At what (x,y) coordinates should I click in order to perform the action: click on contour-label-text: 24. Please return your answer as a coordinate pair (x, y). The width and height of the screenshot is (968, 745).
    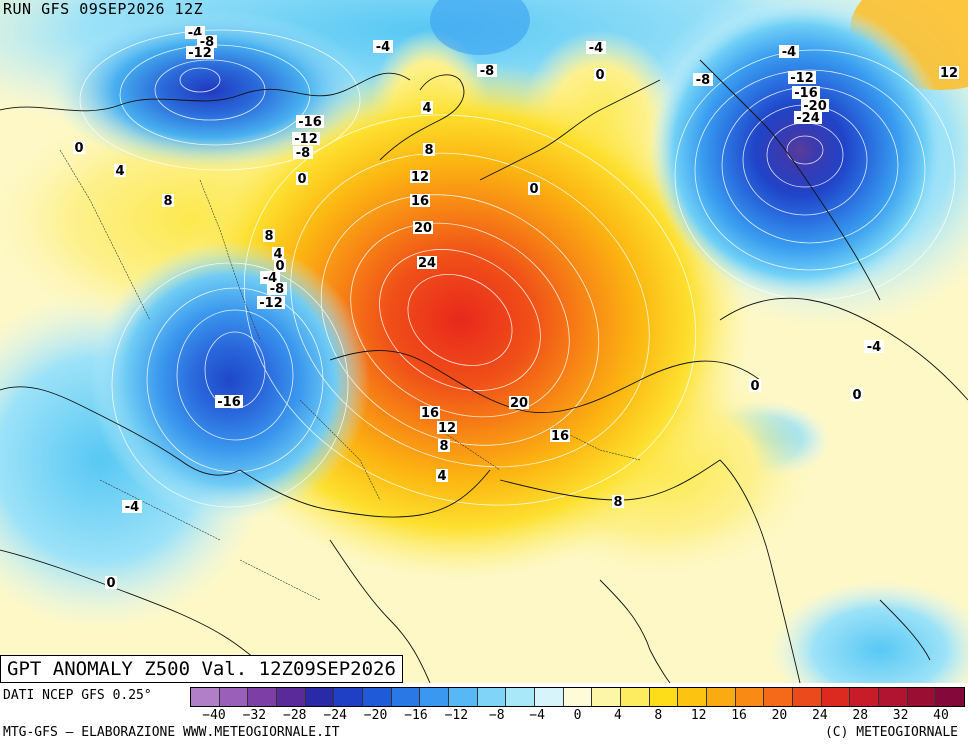
    Looking at the image, I should click on (427, 263).